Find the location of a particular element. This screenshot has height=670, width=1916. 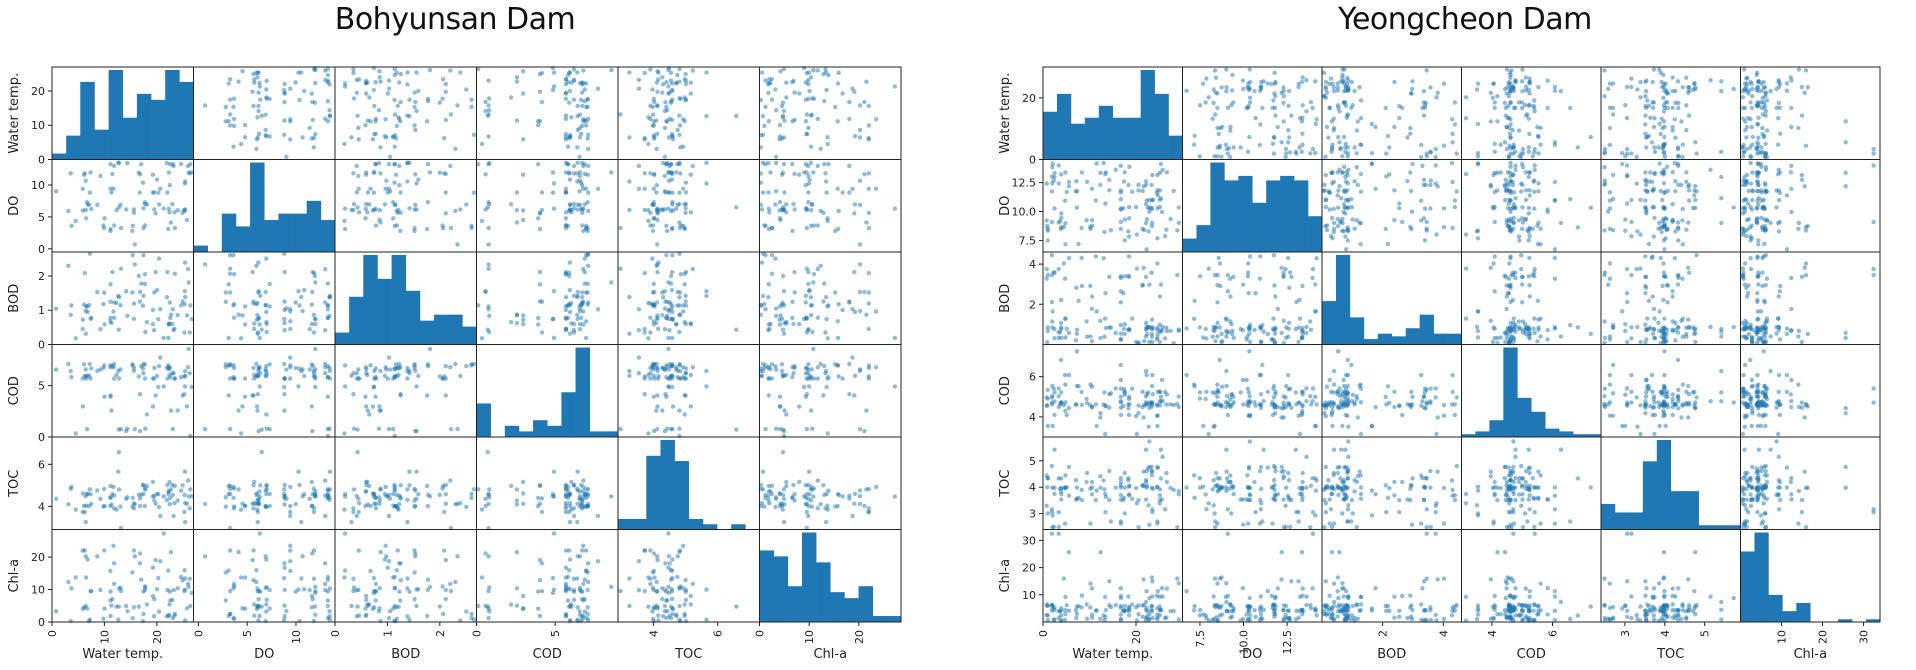

y-tick-label: 0 is located at coordinates (41, 160).